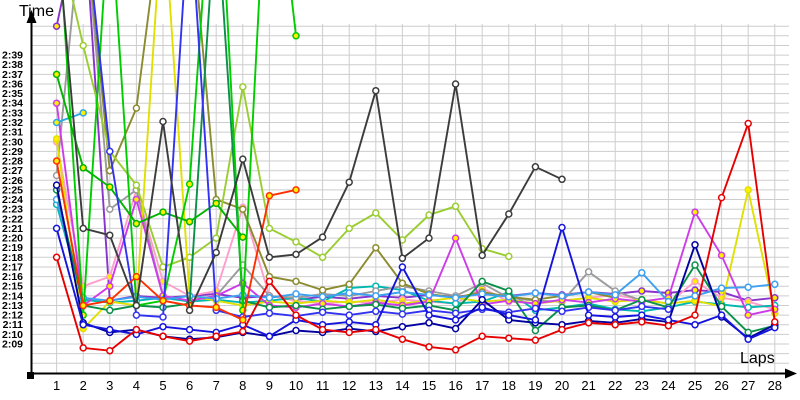 This screenshot has height=400, width=800. What do you see at coordinates (12, 287) in the screenshot?
I see `svg-text: 2:15` at bounding box center [12, 287].